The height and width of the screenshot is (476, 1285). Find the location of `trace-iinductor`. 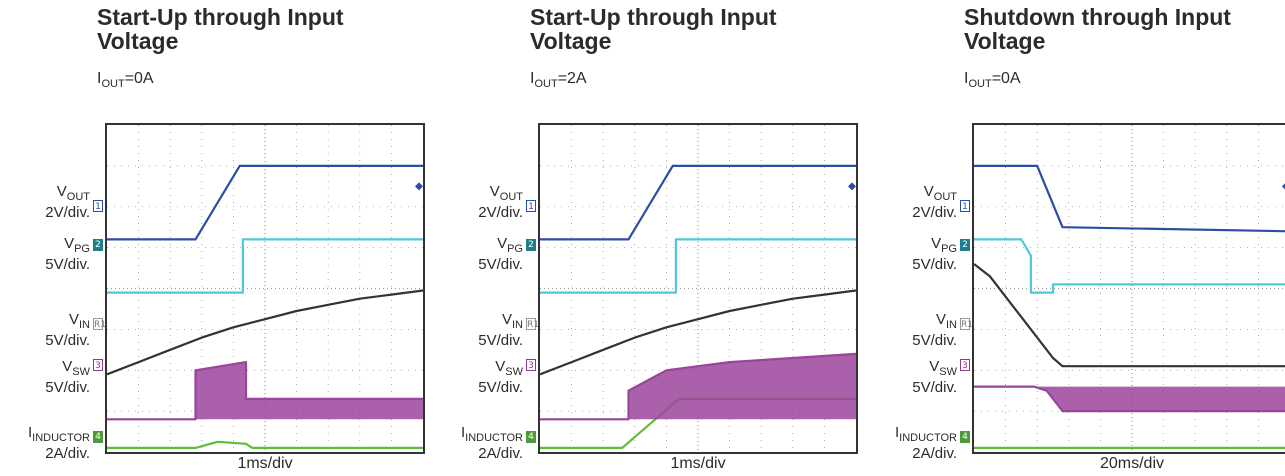

trace-iinductor is located at coordinates (265, 444).